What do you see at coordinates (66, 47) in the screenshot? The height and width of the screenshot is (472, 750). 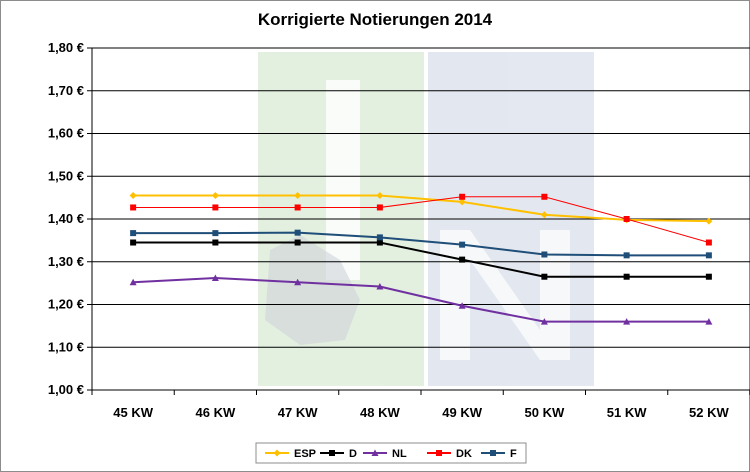 I see `y-tick-label: 1,80 €` at bounding box center [66, 47].